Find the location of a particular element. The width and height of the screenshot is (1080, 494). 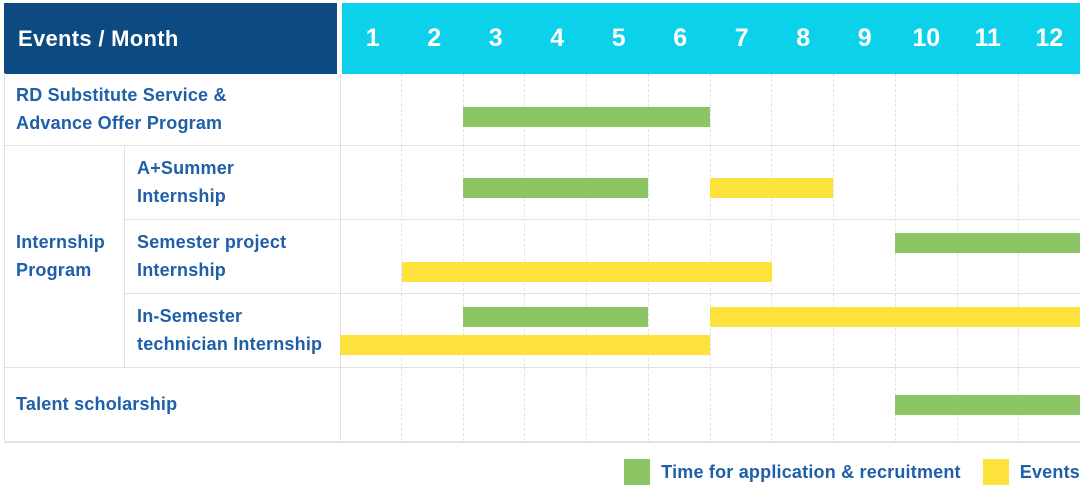

bar-rd-substitute-application is located at coordinates (586, 117).